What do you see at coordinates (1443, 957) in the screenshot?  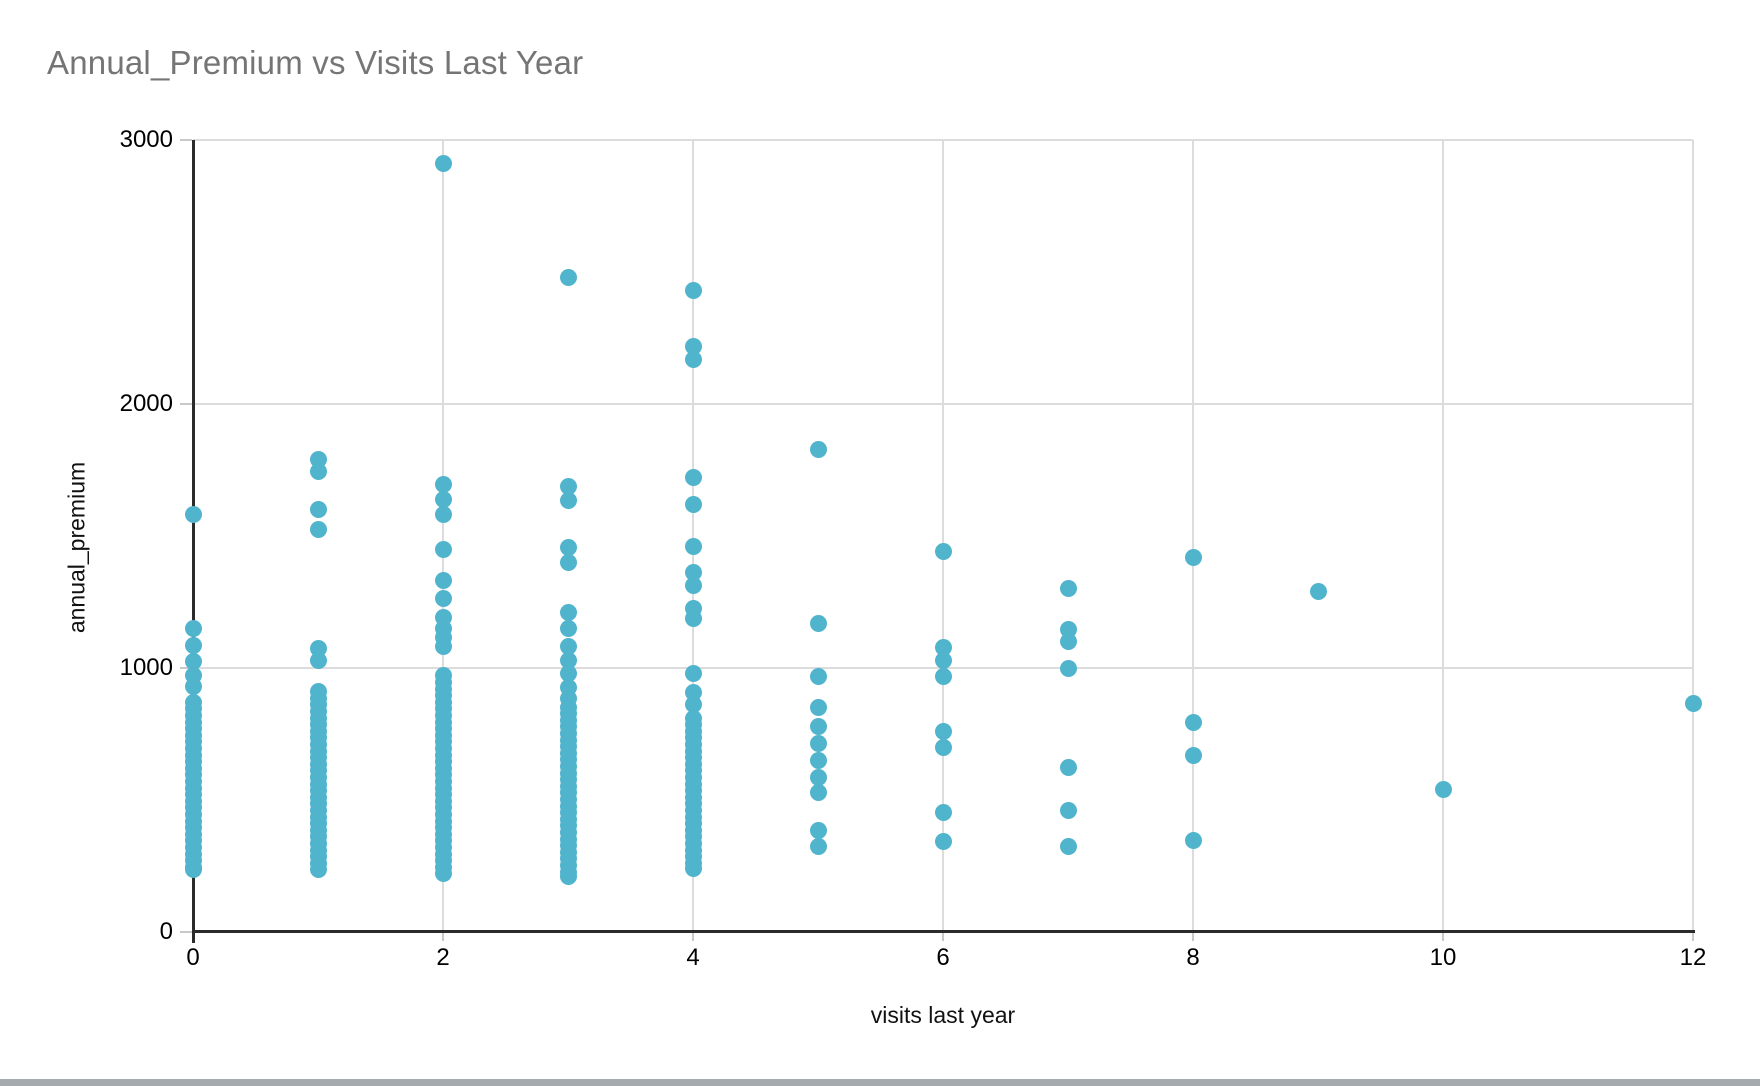 I see `x-tick-label: 10` at bounding box center [1443, 957].